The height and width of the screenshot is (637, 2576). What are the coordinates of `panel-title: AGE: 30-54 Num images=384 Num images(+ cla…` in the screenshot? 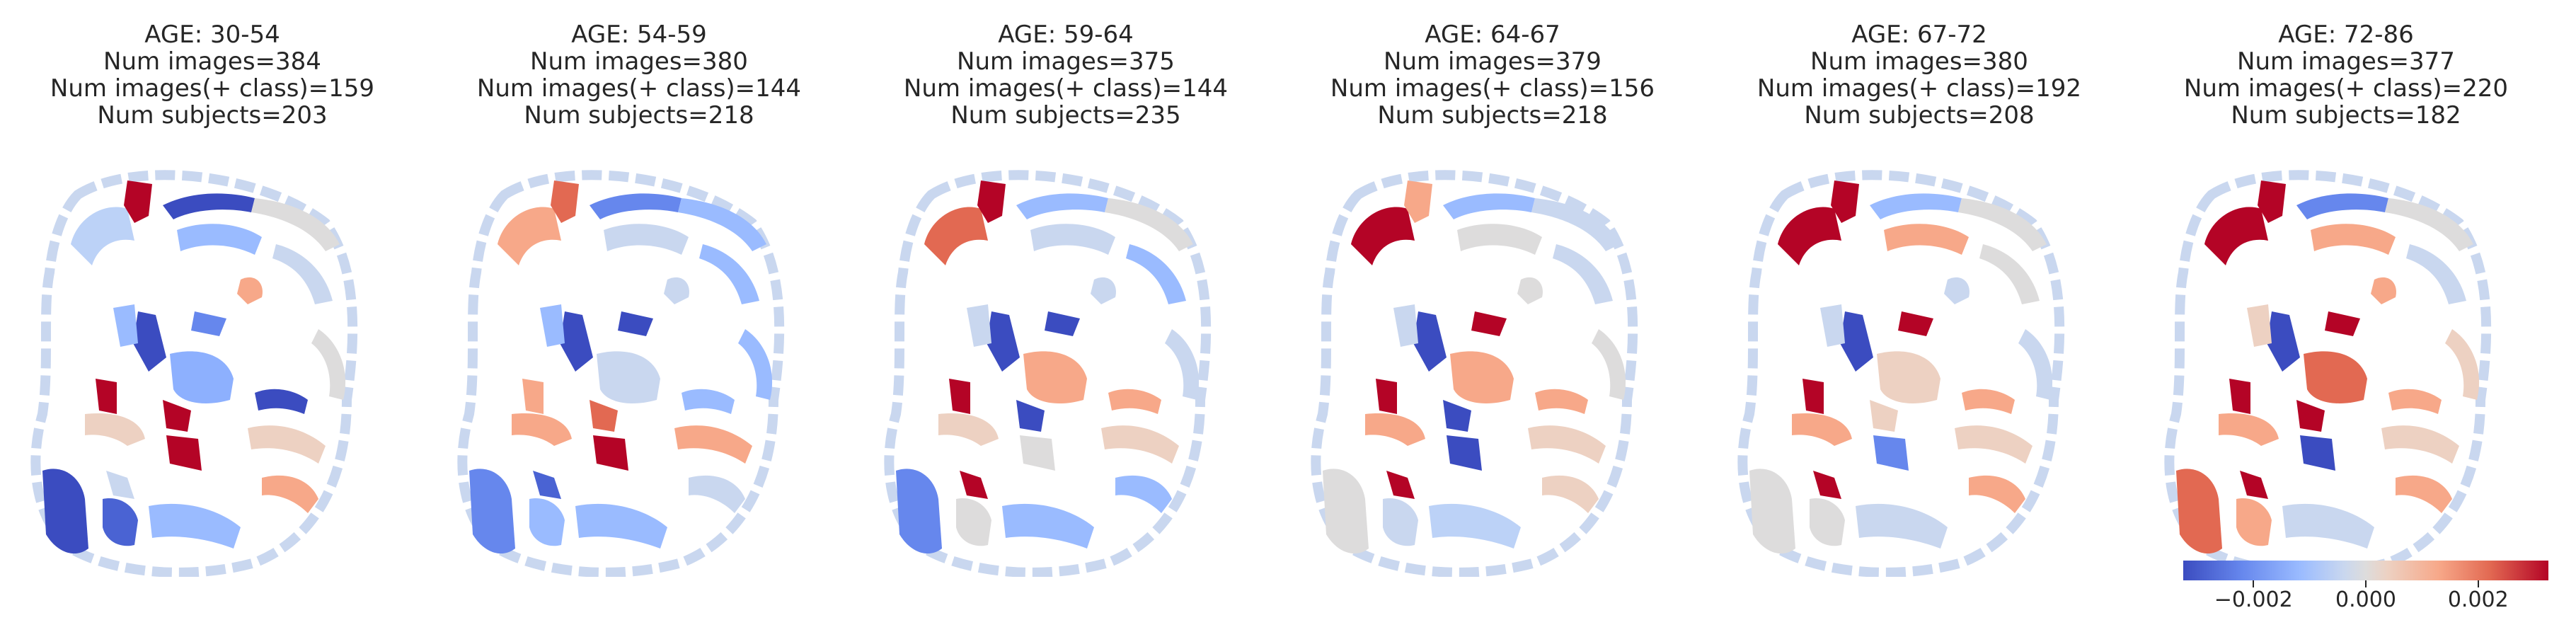 It's located at (213, 75).